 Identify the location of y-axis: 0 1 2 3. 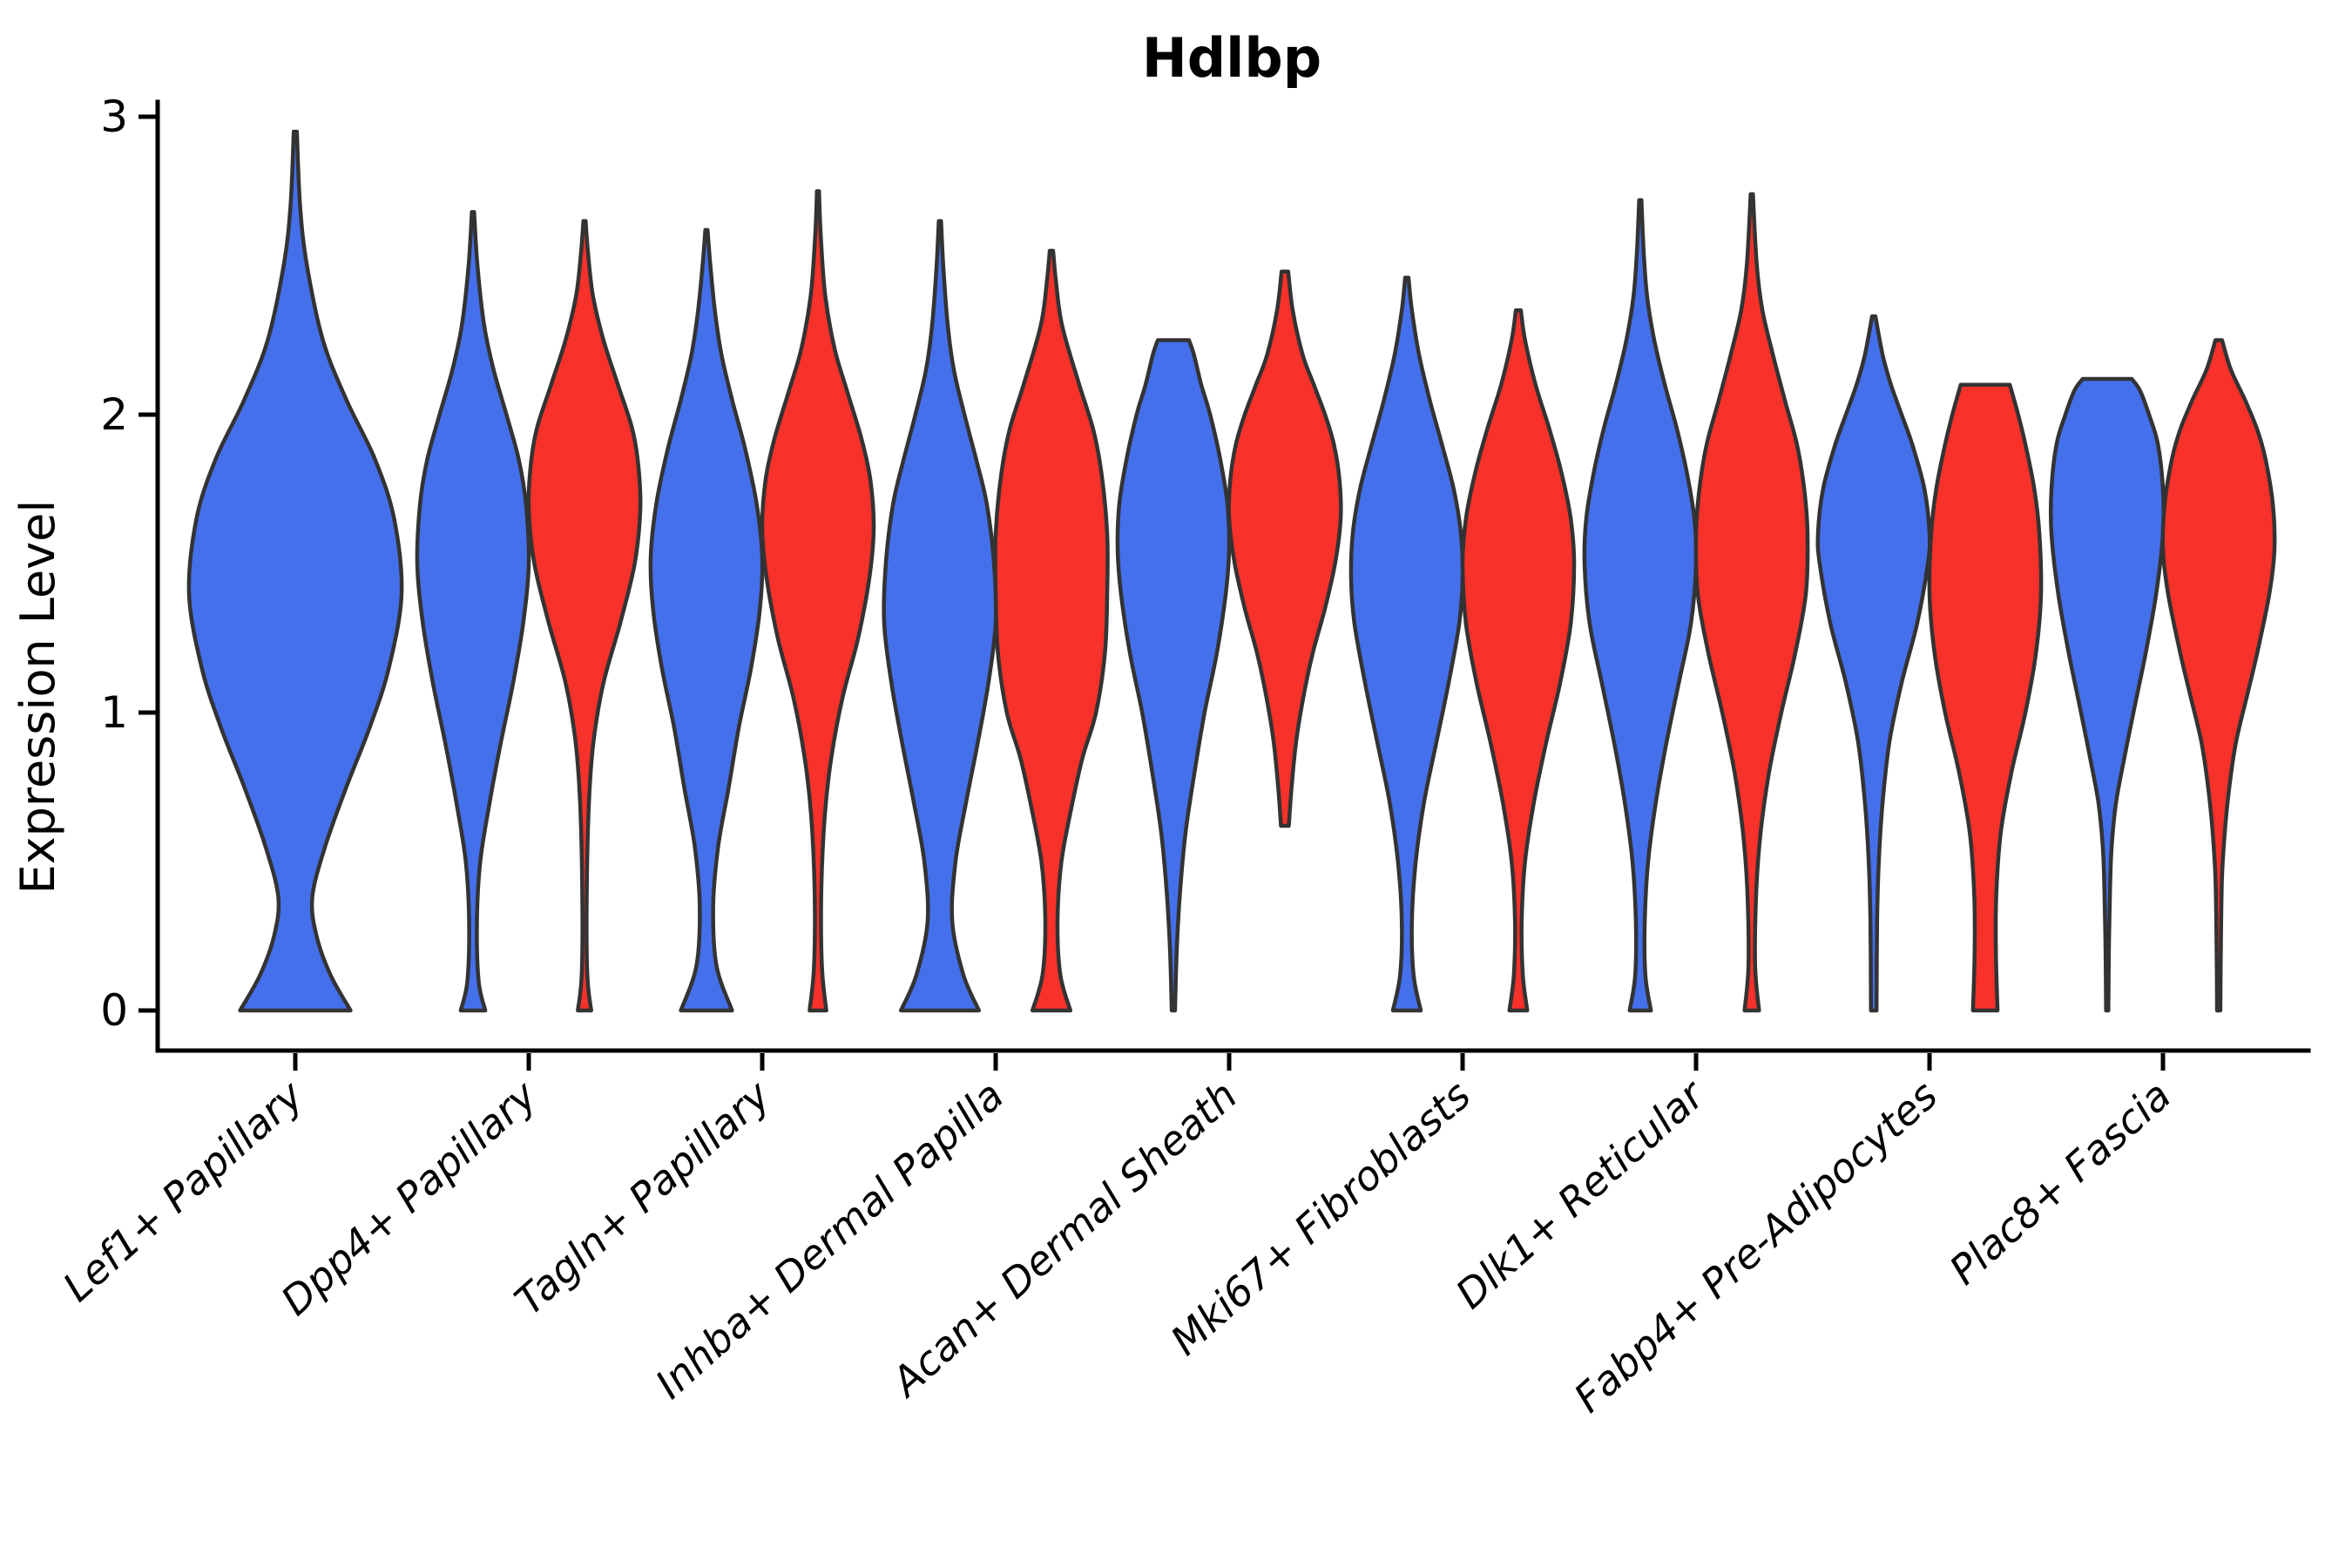
(128, 564).